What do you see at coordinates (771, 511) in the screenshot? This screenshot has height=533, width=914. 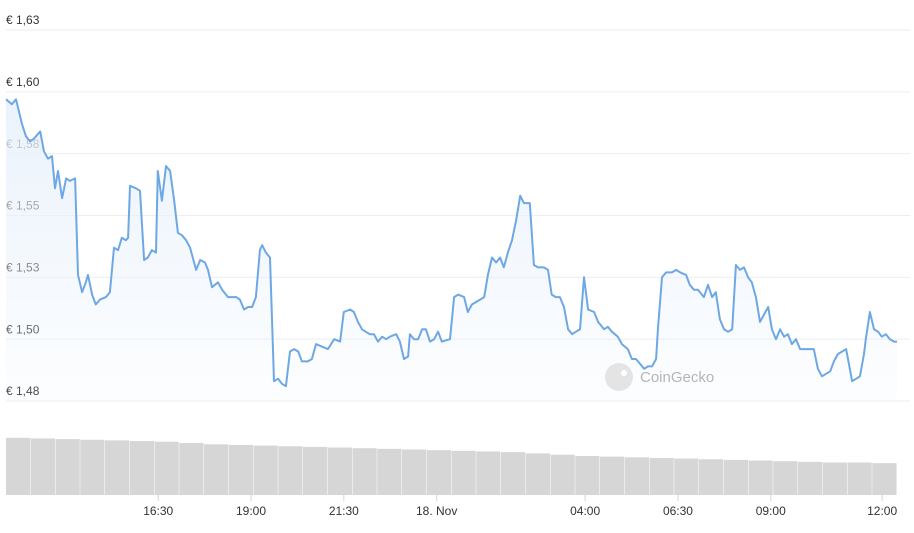 I see `x-tick-label: 09:00` at bounding box center [771, 511].